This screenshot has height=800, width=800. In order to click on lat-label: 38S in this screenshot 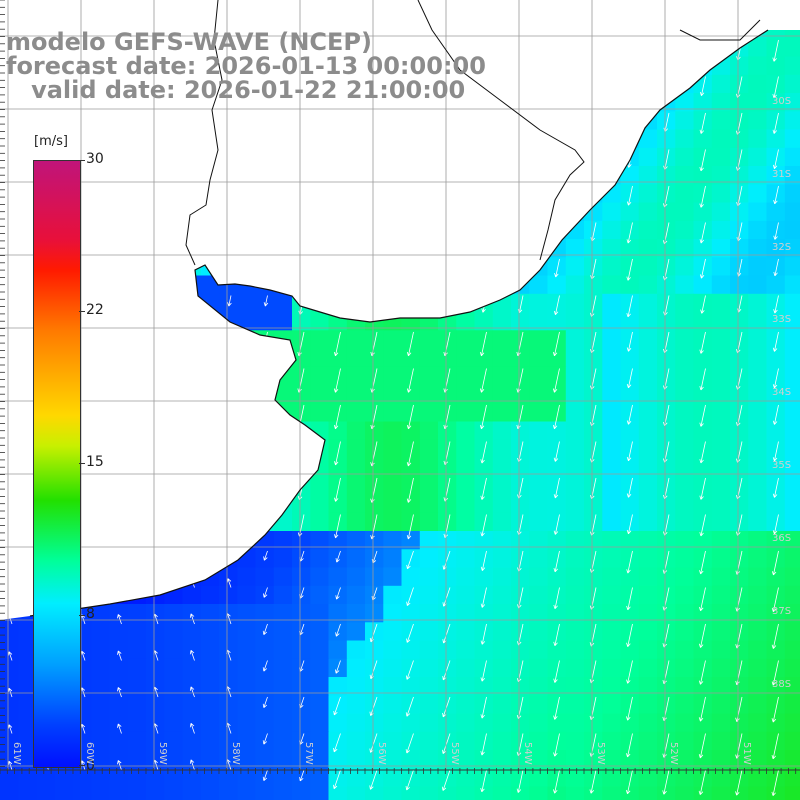, I will do `click(782, 684)`.